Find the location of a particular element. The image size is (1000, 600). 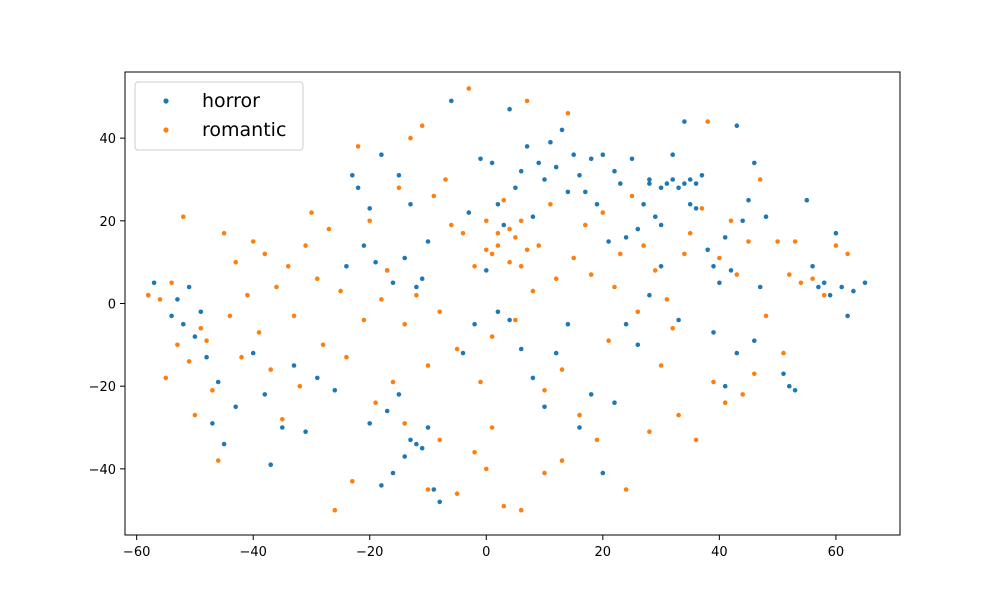

y-axis: −40 −20 0 20 40 is located at coordinates (107, 305).